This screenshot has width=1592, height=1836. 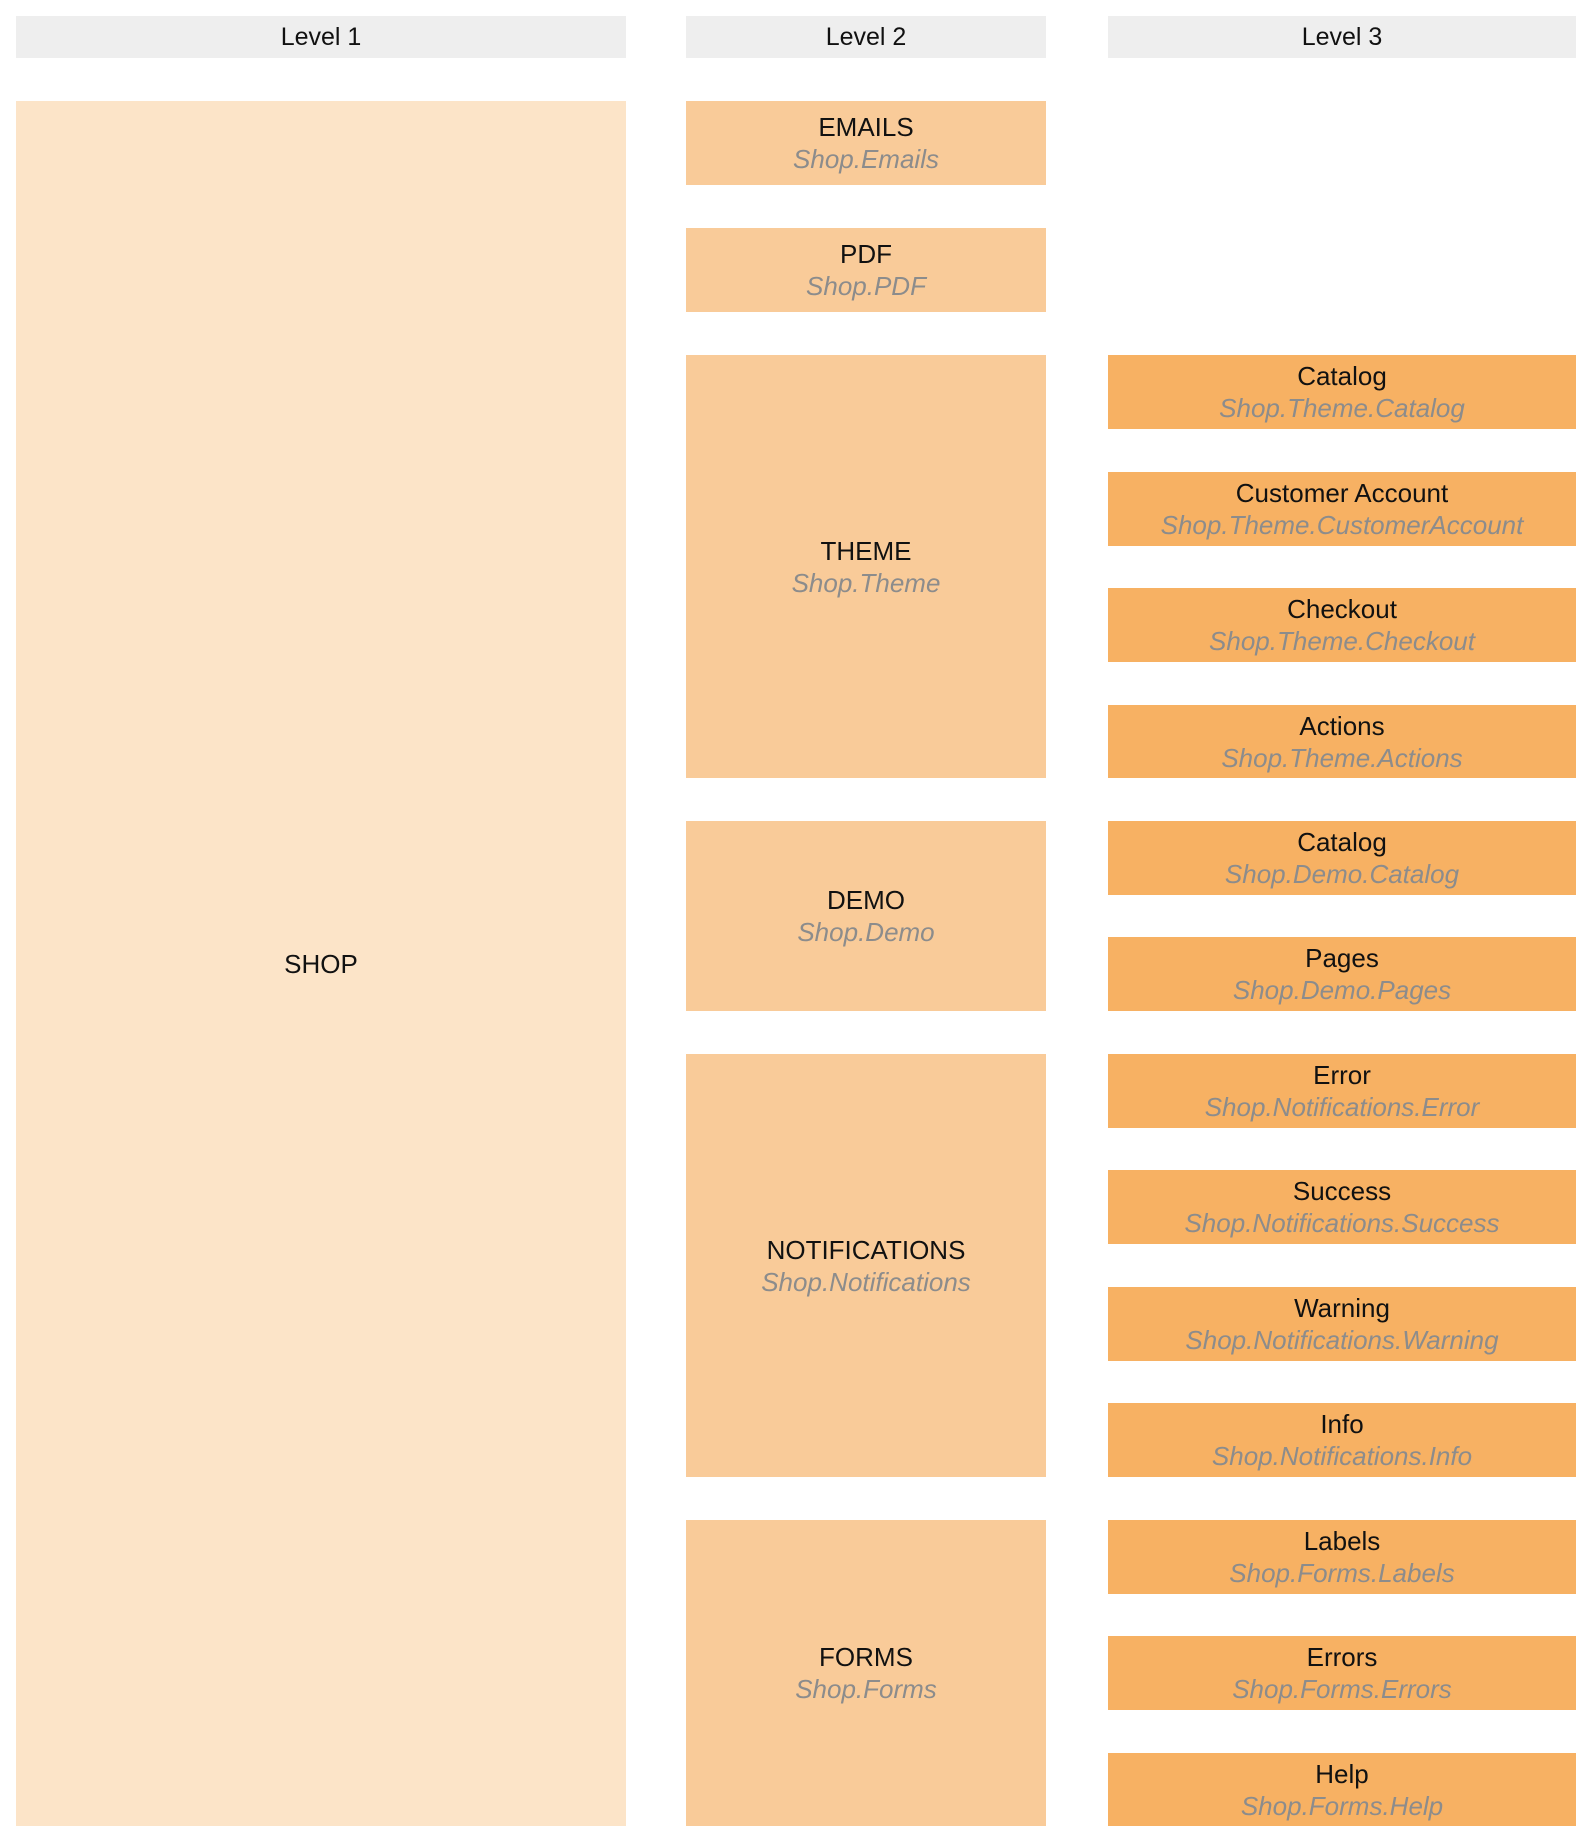 What do you see at coordinates (1342, 1456) in the screenshot?
I see `box-path: Shop.Notifications.Info` at bounding box center [1342, 1456].